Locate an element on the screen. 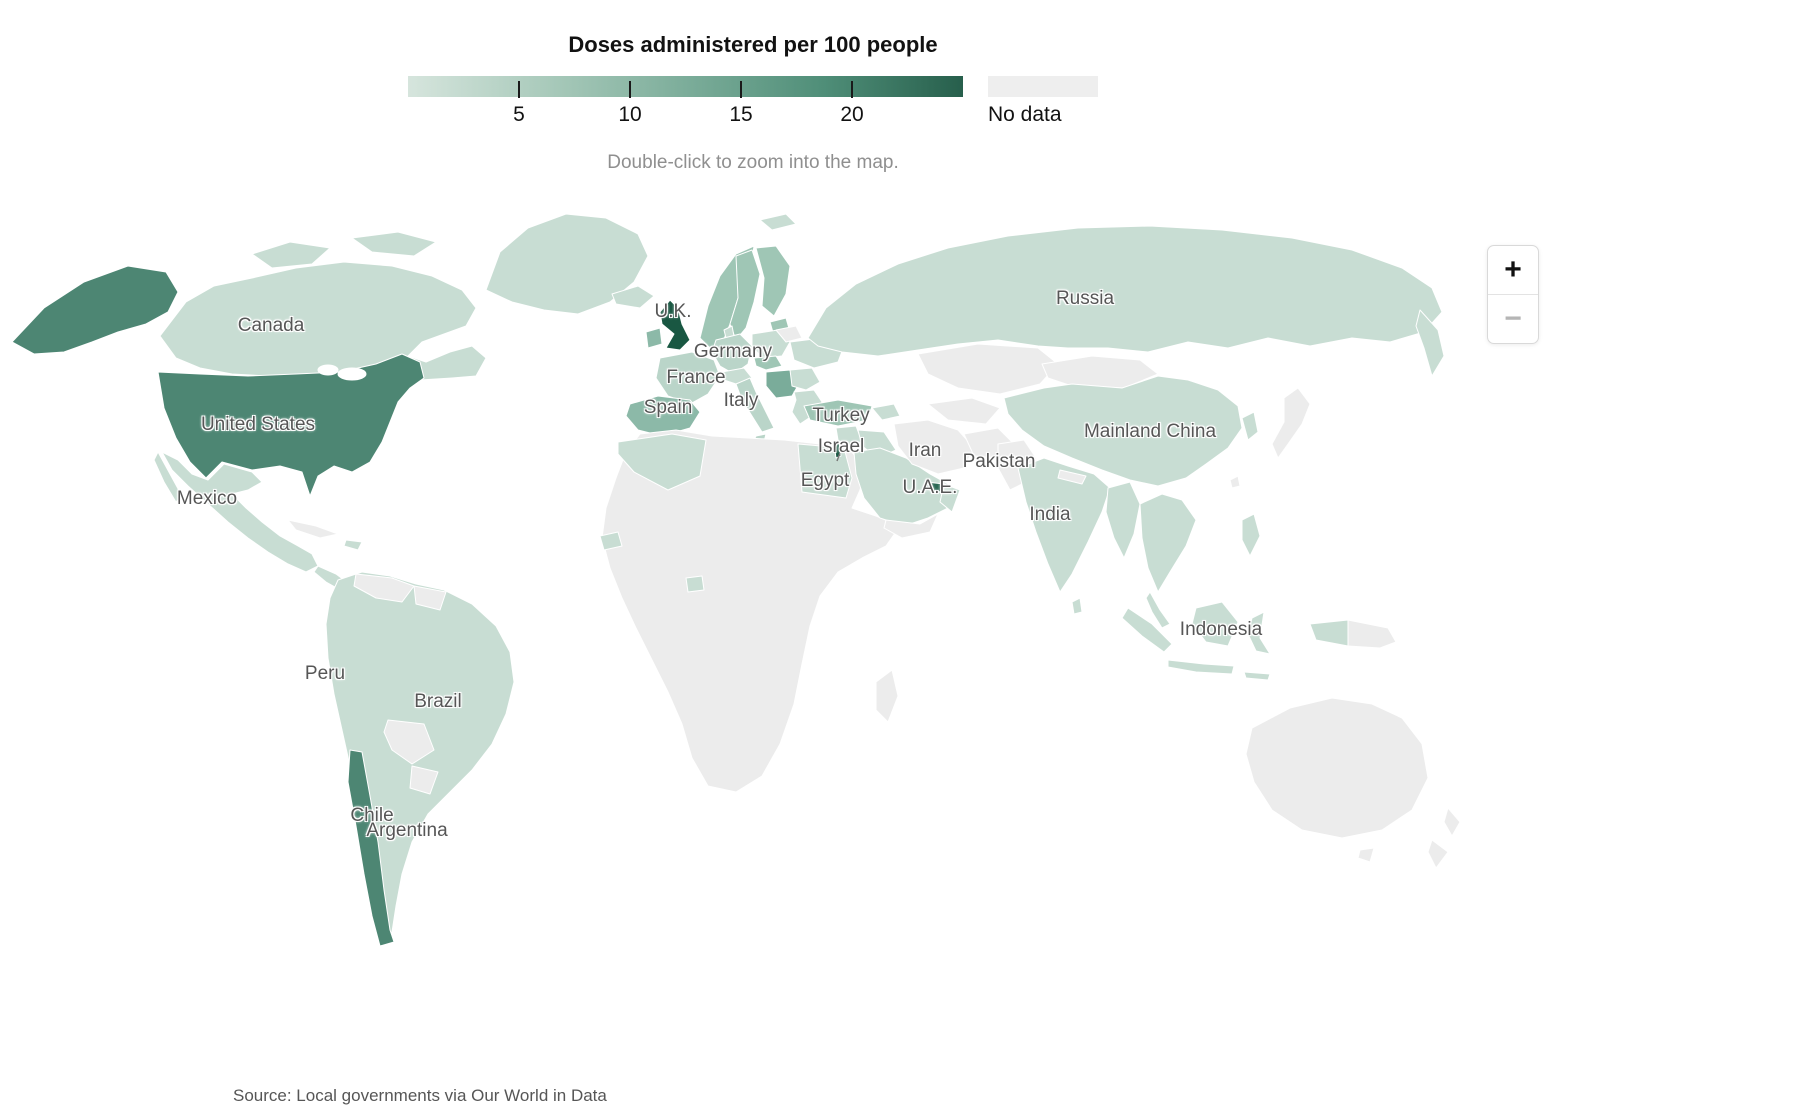 This screenshot has width=1806, height=1106. region-korea is located at coordinates (1250, 426).